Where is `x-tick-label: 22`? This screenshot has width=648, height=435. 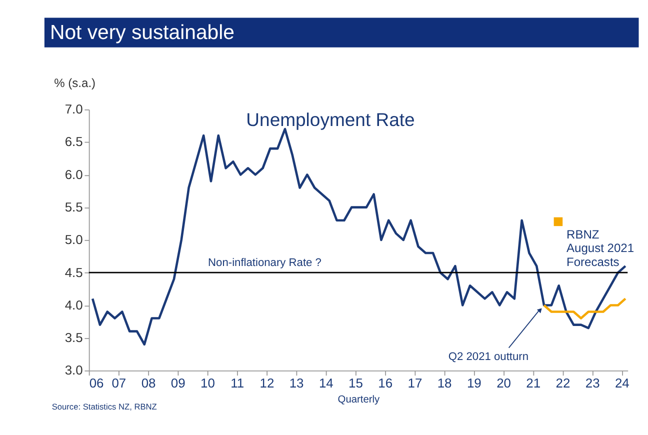
x-tick-label: 22 is located at coordinates (563, 383).